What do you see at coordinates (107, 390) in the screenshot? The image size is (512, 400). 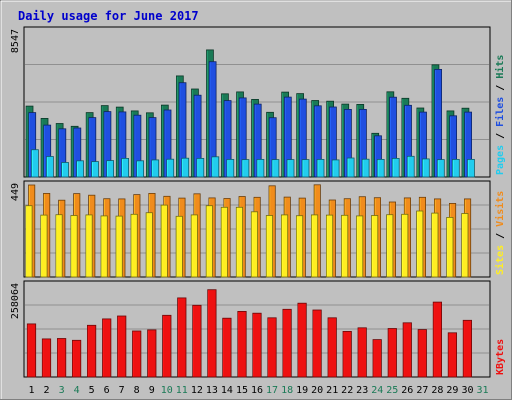 I see `x-label-day-6: 6` at bounding box center [107, 390].